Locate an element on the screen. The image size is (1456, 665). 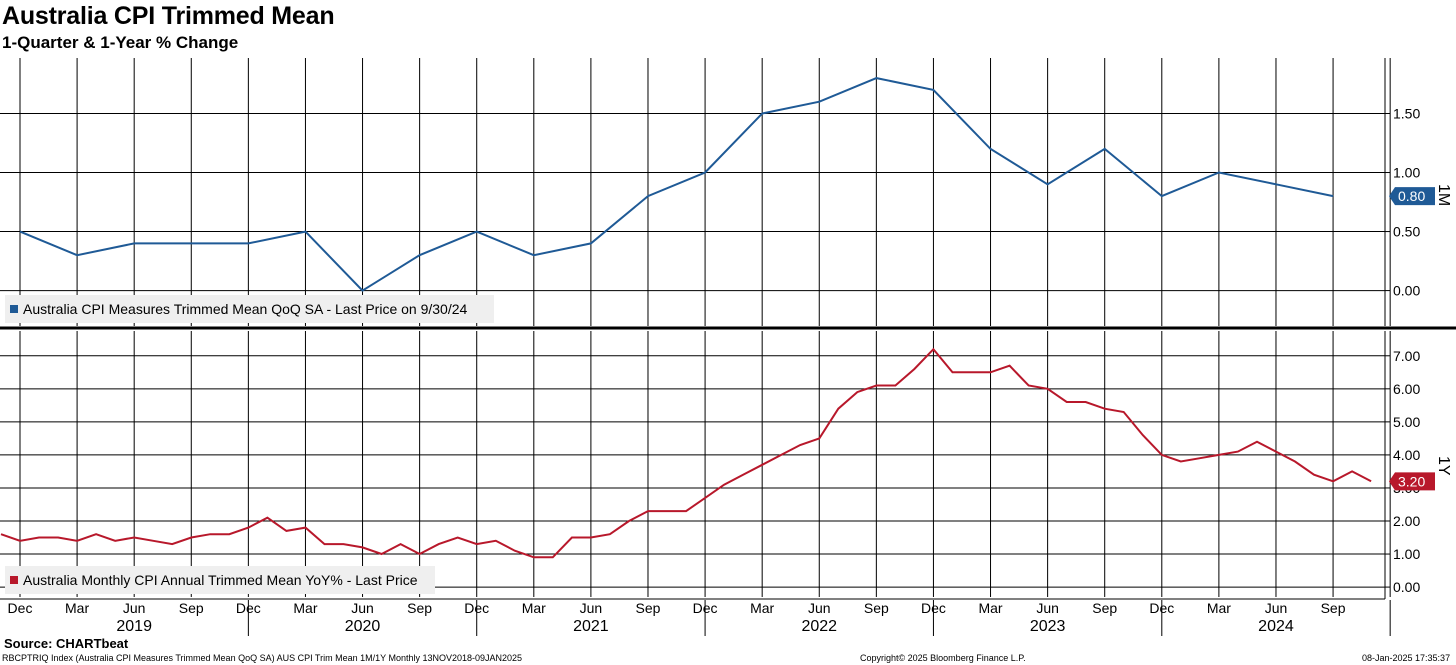
yoy-legend-swatch is located at coordinates (14, 580).